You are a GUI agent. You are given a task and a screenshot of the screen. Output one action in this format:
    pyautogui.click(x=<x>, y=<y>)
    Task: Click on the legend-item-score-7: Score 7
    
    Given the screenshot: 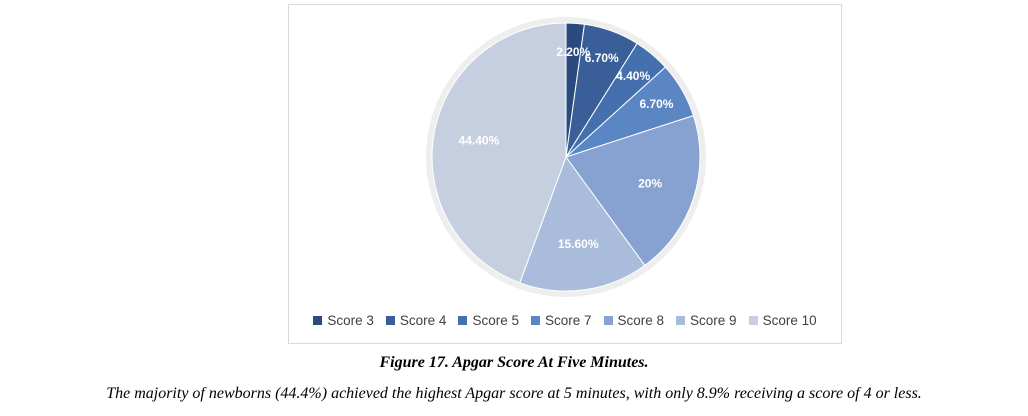 What is the action you would take?
    pyautogui.click(x=561, y=320)
    